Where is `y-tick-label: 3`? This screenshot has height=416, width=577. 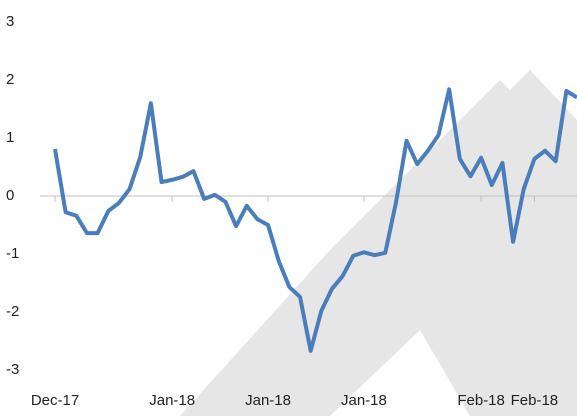 y-tick-label: 3 is located at coordinates (10, 21).